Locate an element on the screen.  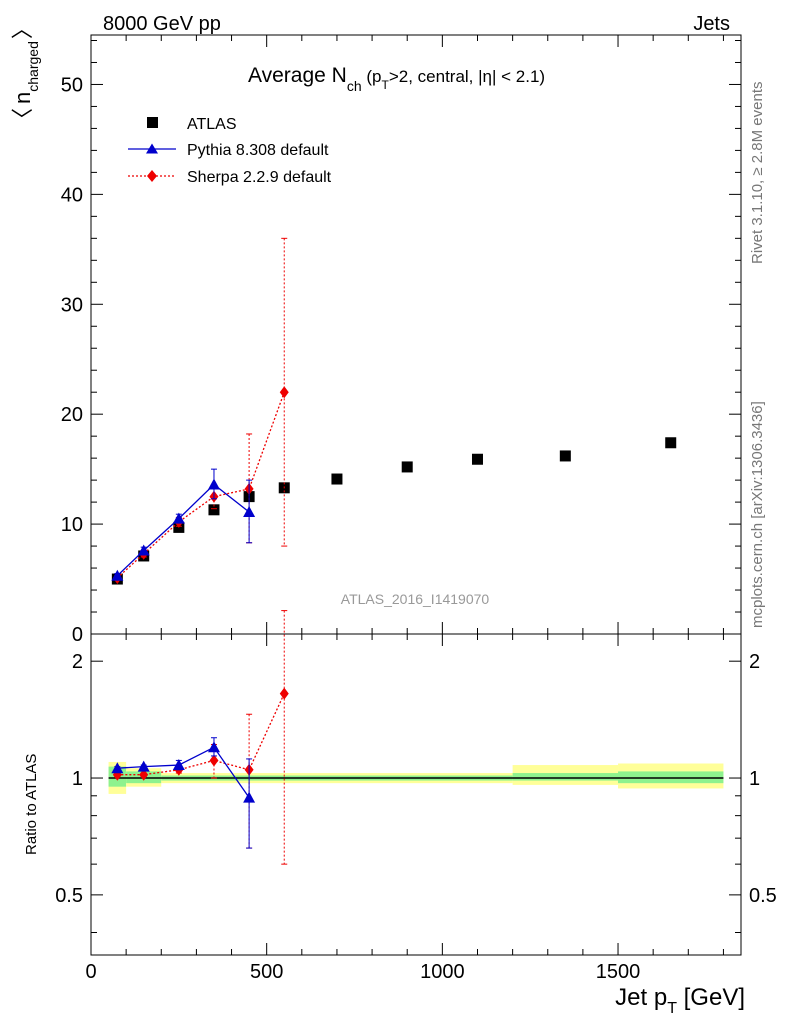
top-y-tick-label: 40 is located at coordinates (72, 195).